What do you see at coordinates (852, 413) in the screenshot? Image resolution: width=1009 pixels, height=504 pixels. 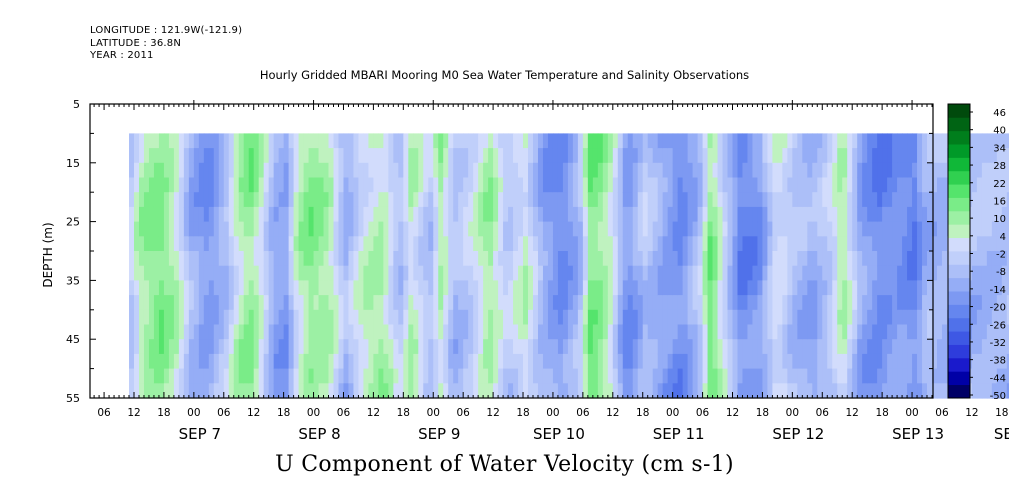 I see `x-hour-label: 12` at bounding box center [852, 413].